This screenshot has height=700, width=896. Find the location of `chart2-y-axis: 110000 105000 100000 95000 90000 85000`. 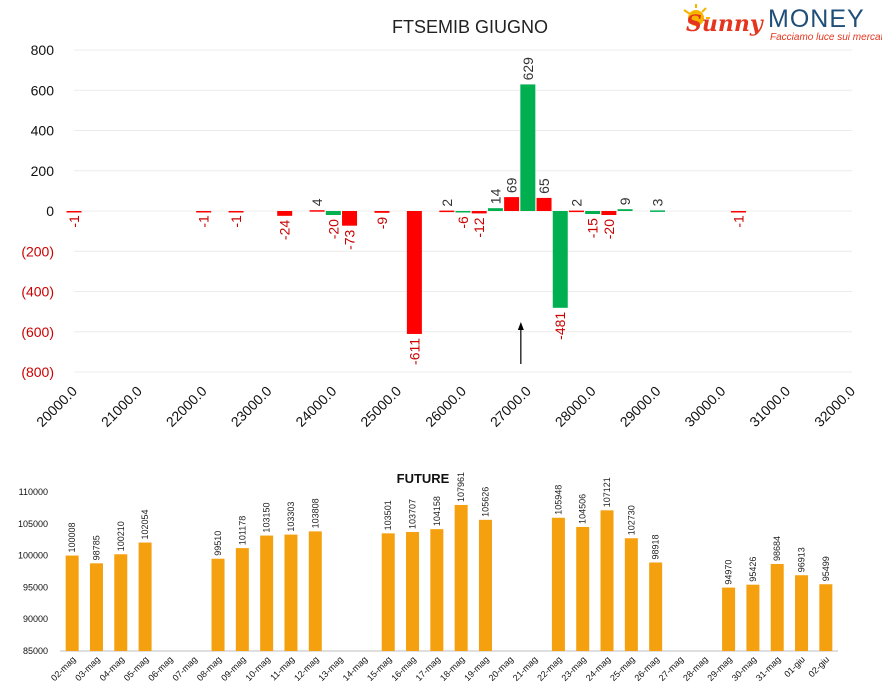

chart2-y-axis: 110000 105000 100000 95000 90000 85000 is located at coordinates (33, 571).